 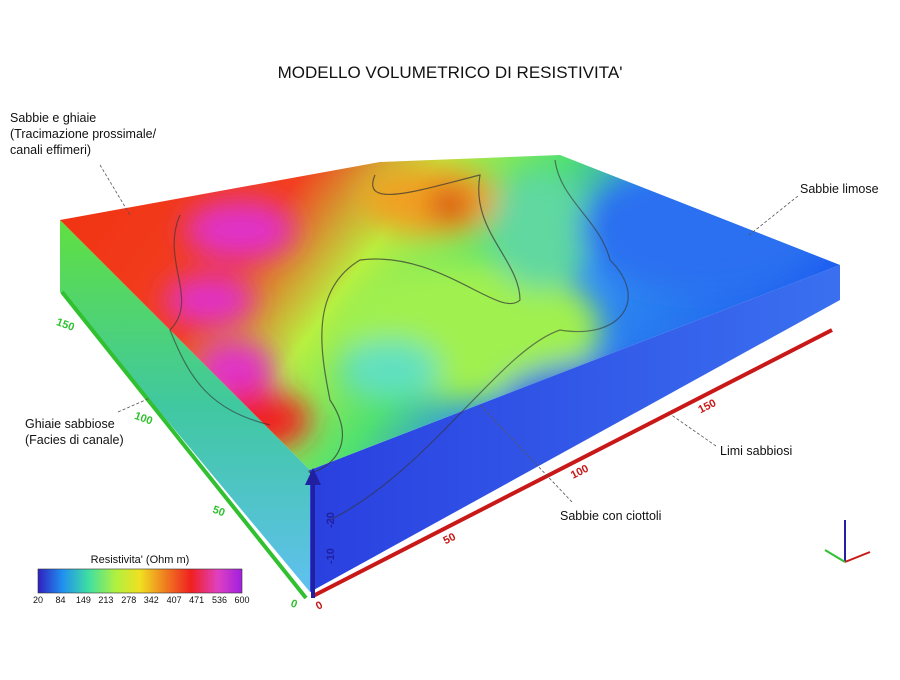 I want to click on annotation: Sabbie limose, so click(x=839, y=189).